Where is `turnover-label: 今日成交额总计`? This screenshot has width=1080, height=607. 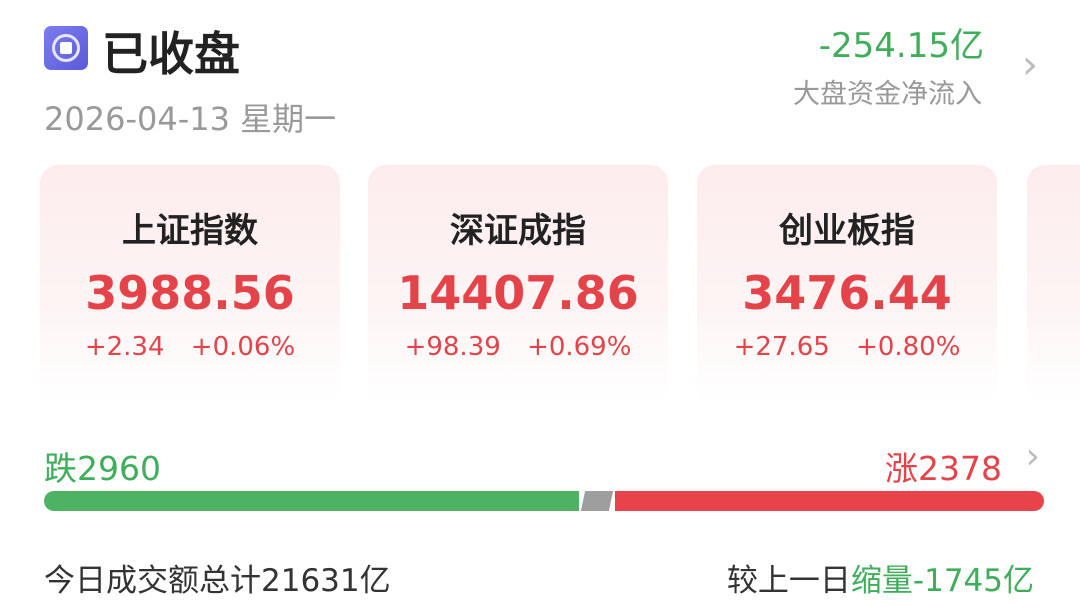
turnover-label: 今日成交额总计 is located at coordinates (152, 581).